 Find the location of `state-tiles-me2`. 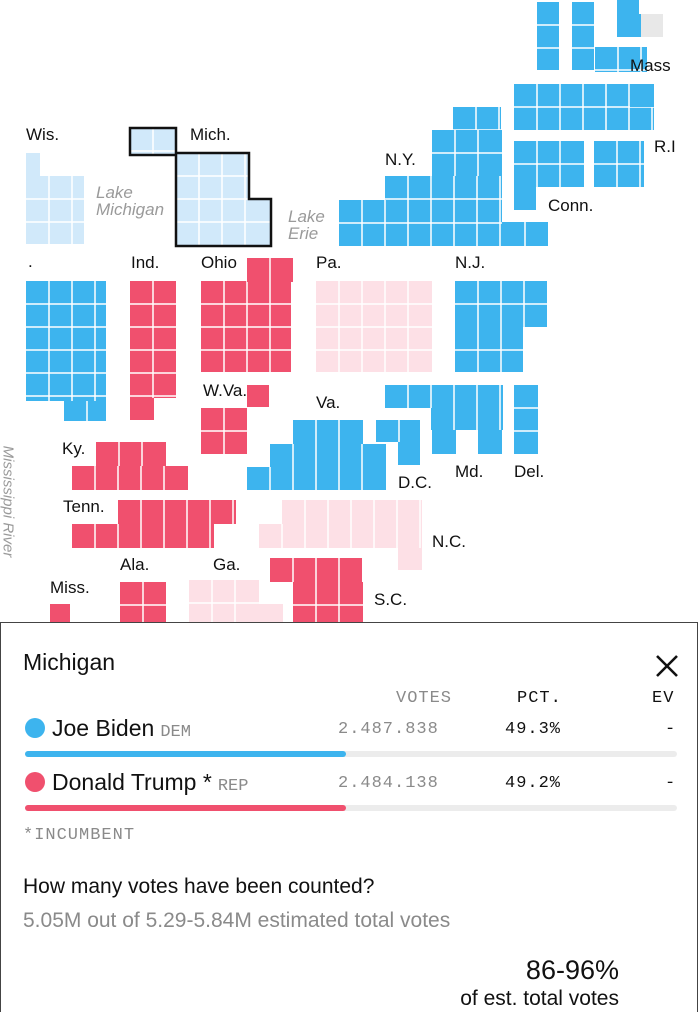

state-tiles-me2 is located at coordinates (629, 25).